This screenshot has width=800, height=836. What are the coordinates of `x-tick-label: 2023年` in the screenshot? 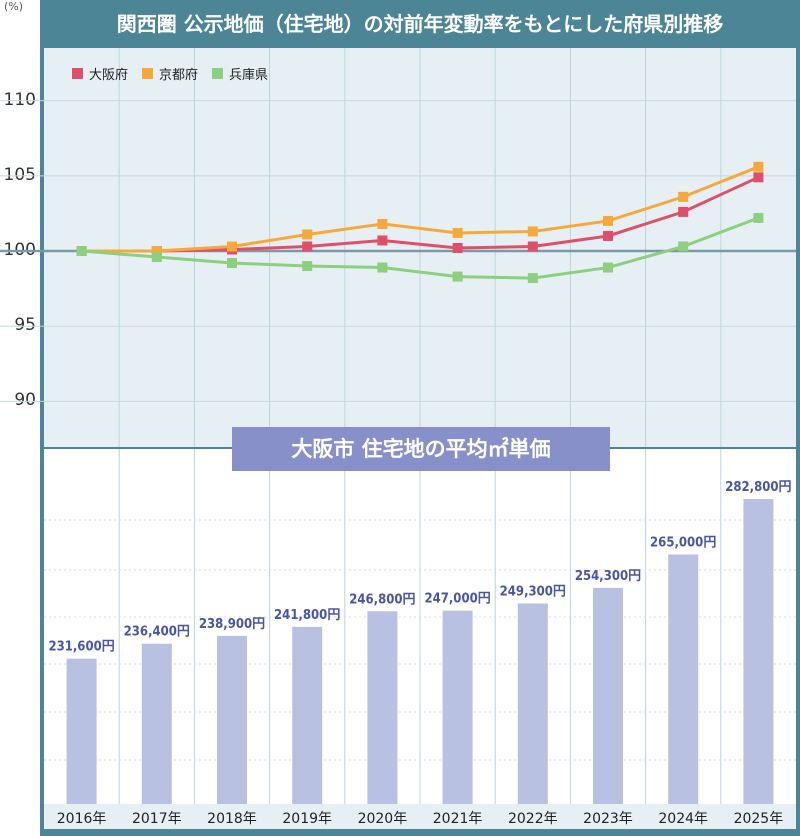 It's located at (608, 819).